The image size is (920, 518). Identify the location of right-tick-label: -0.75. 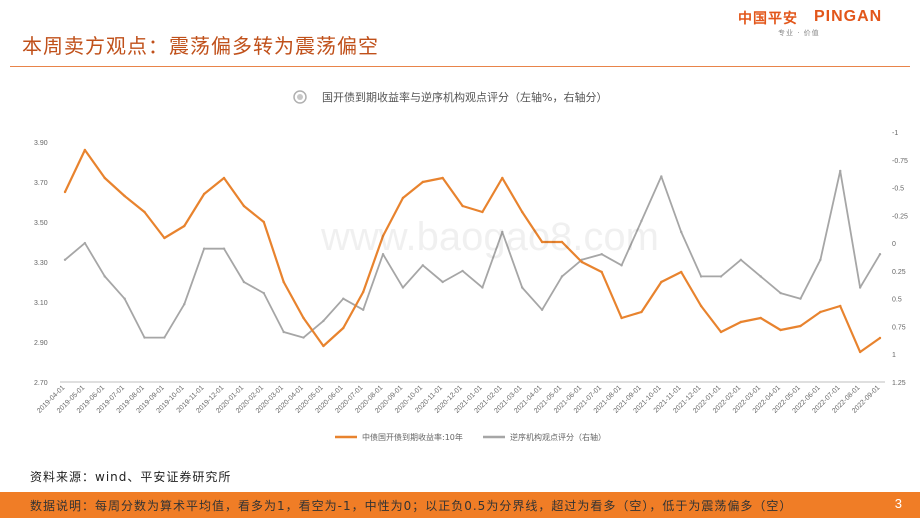
(900, 161).